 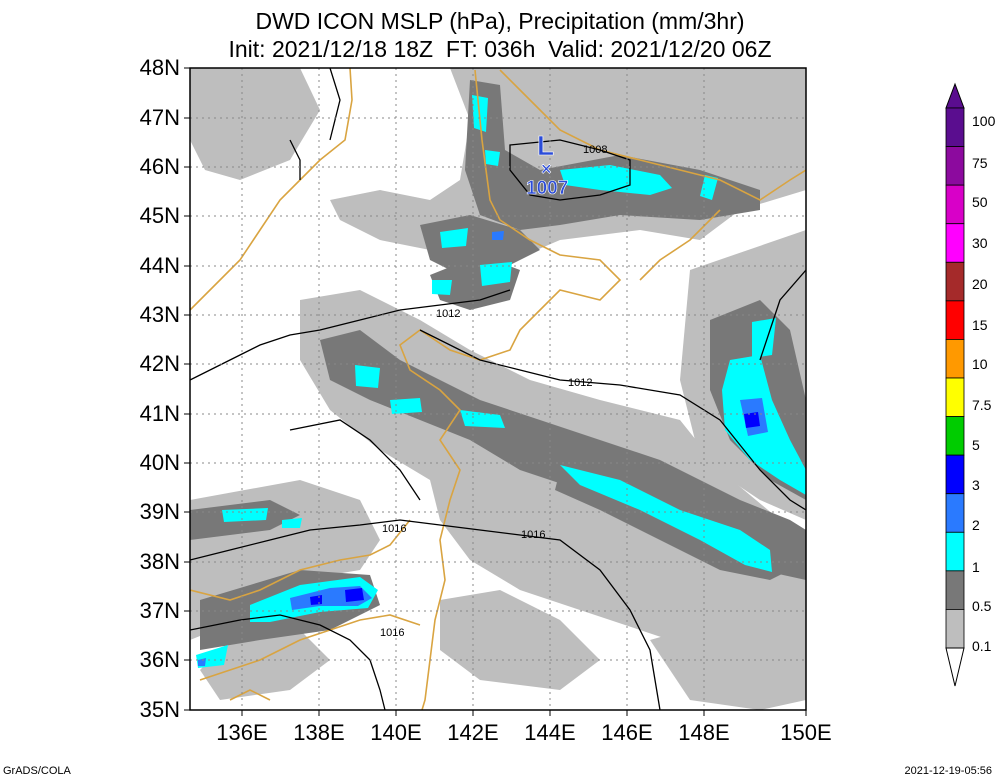 What do you see at coordinates (627, 732) in the screenshot?
I see `lon-label: 146E` at bounding box center [627, 732].